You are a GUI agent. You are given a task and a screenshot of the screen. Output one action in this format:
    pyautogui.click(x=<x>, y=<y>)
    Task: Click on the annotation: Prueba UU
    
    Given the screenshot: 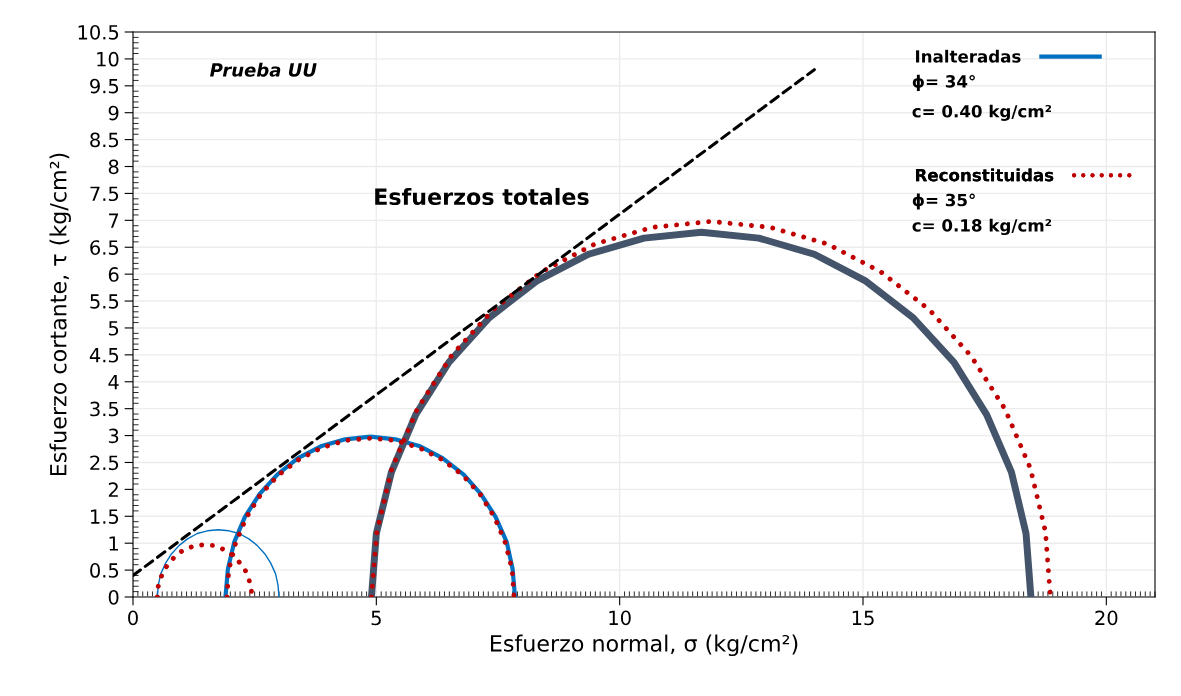 What is the action you would take?
    pyautogui.click(x=263, y=69)
    